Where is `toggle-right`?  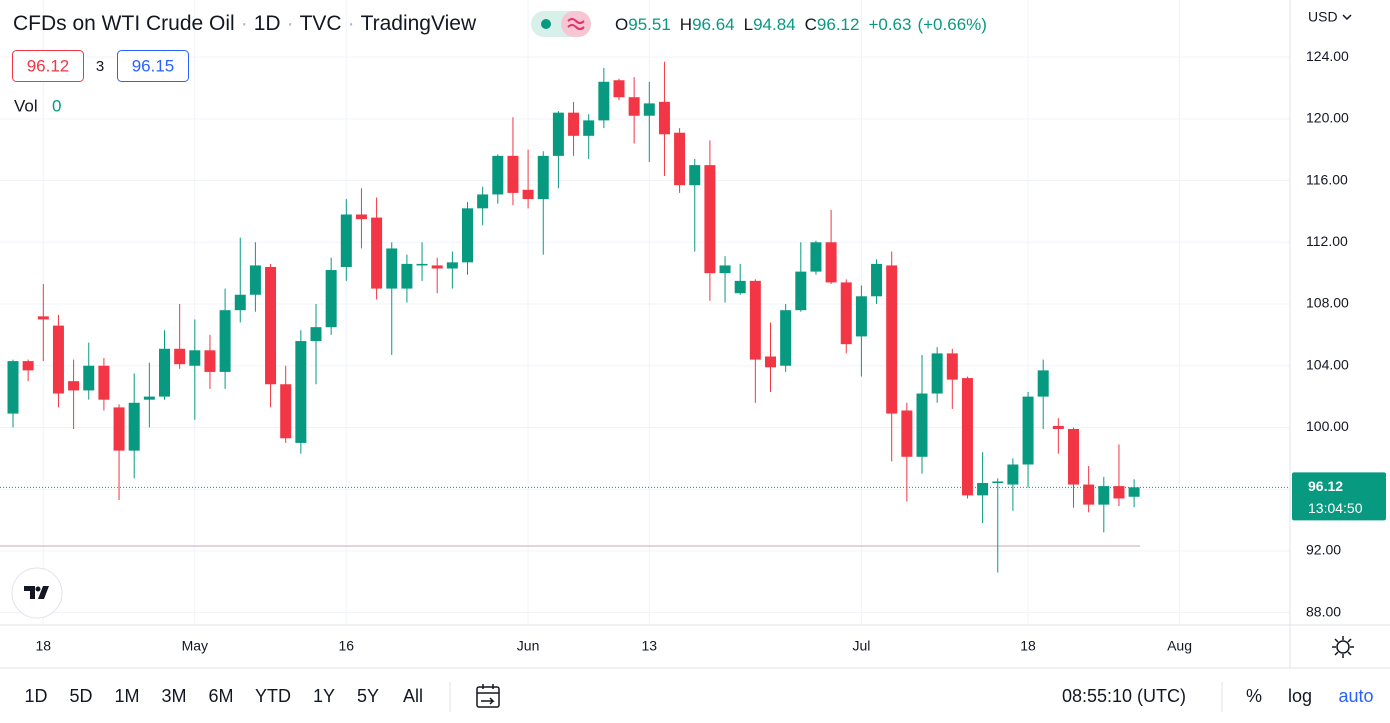
toggle-right is located at coordinates (576, 24).